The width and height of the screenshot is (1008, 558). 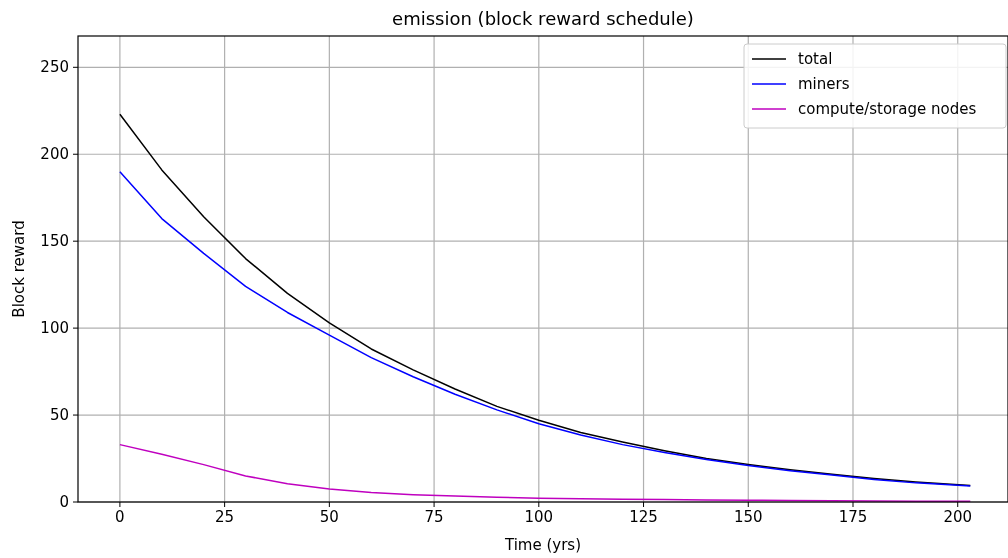 I want to click on x-tick-label: 150, so click(x=748, y=517).